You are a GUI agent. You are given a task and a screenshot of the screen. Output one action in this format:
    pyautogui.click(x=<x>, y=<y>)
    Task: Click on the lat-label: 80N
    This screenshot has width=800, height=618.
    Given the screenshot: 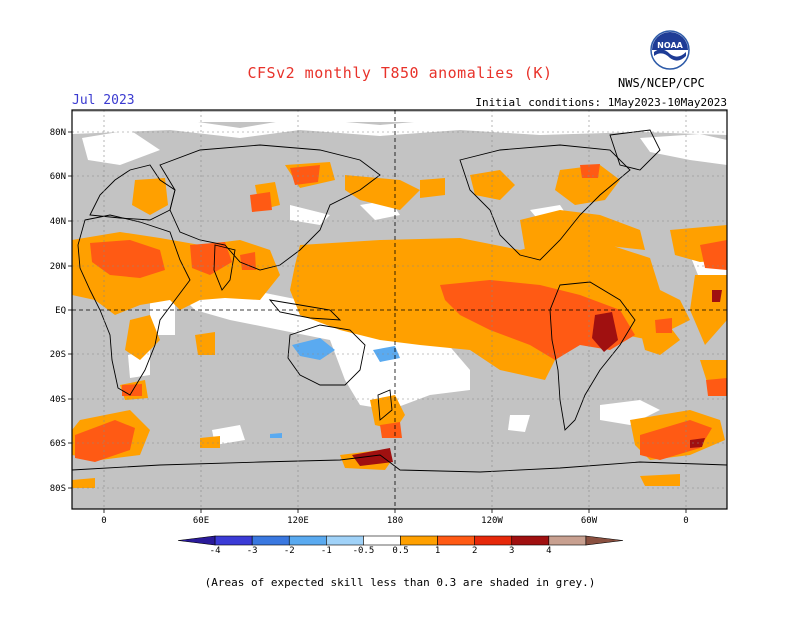 What is the action you would take?
    pyautogui.click(x=58, y=133)
    